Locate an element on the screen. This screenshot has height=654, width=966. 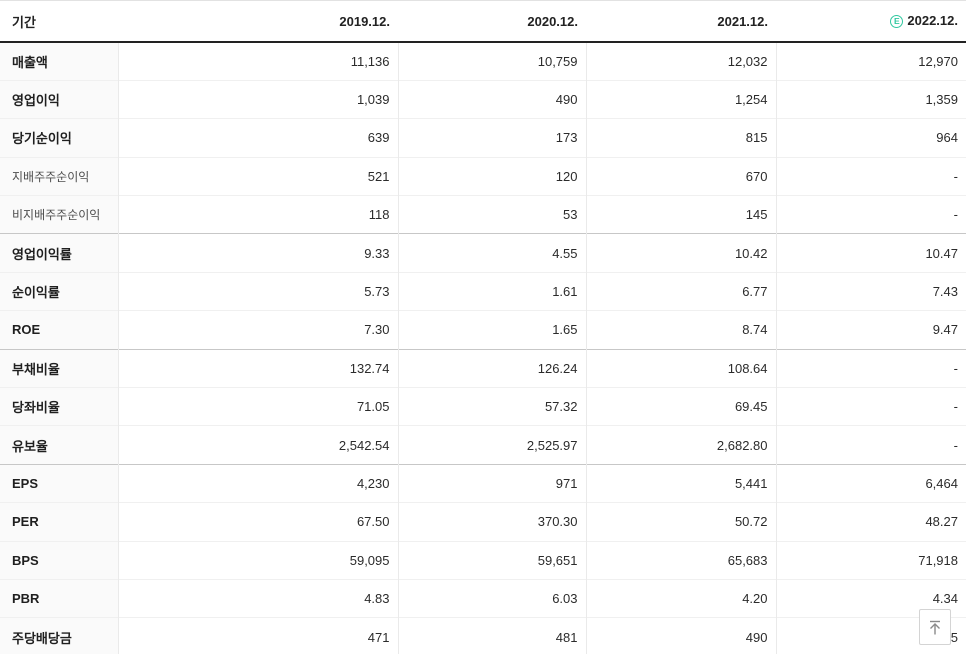
table-row: 지배주주순이익 521 120 670 - is located at coordinates (483, 176).